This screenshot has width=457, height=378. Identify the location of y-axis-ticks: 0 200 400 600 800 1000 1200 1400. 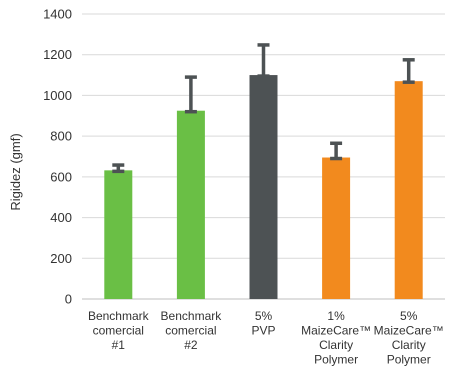
(57, 157).